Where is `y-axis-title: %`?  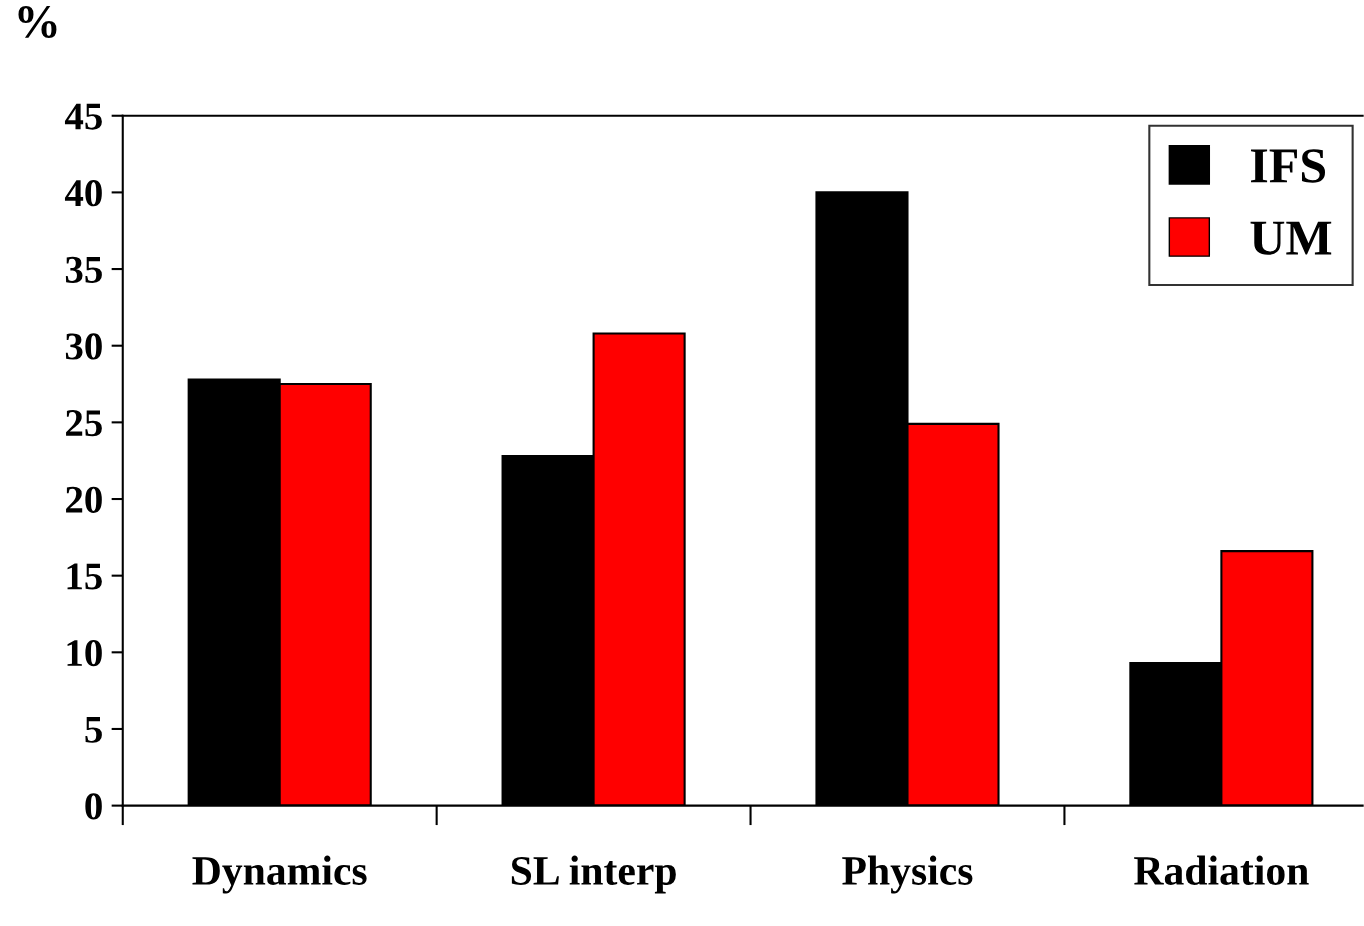
y-axis-title: % is located at coordinates (37, 22).